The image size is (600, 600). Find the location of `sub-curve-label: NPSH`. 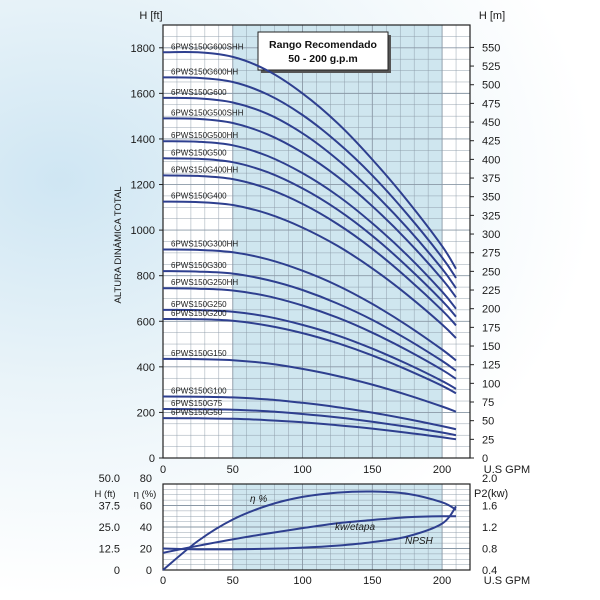

sub-curve-label: NPSH is located at coordinates (419, 541).